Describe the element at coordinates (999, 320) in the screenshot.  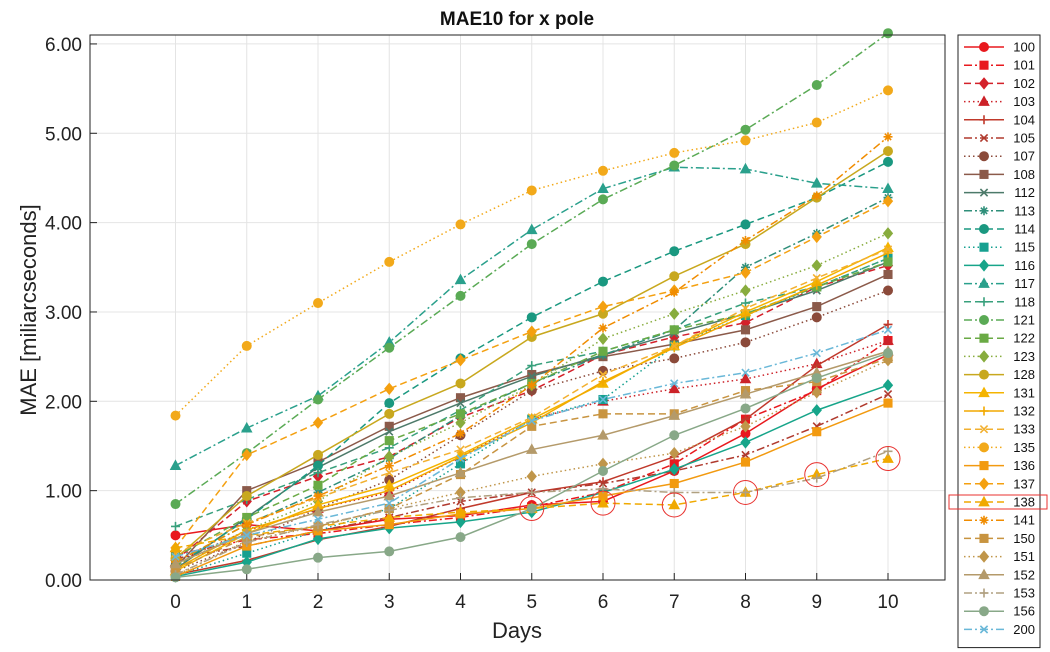
I see `legend-item-121: 121` at that location.